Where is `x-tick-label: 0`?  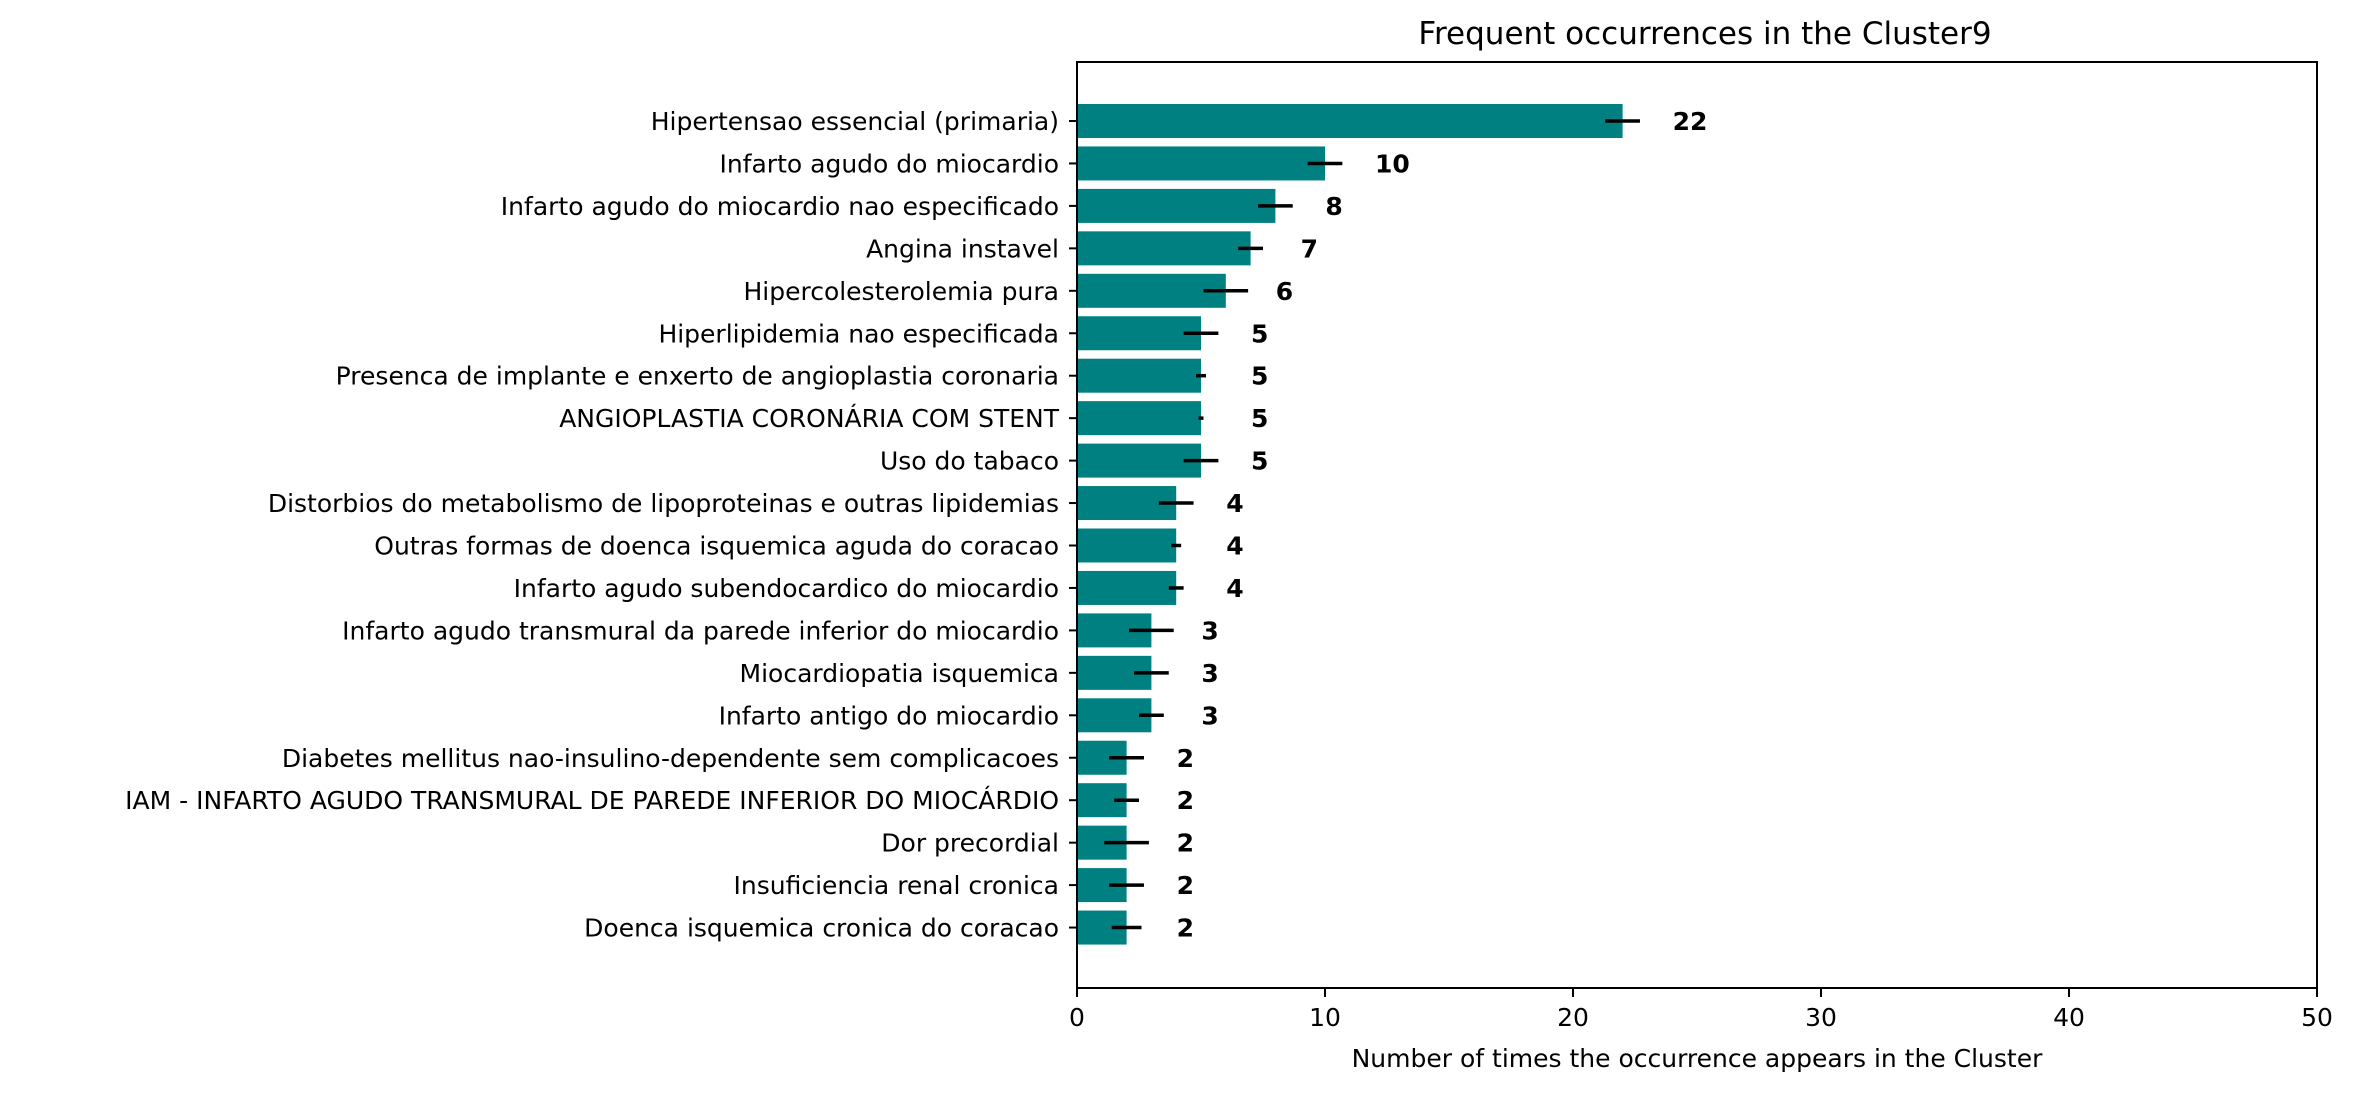
x-tick-label: 0 is located at coordinates (1077, 1017).